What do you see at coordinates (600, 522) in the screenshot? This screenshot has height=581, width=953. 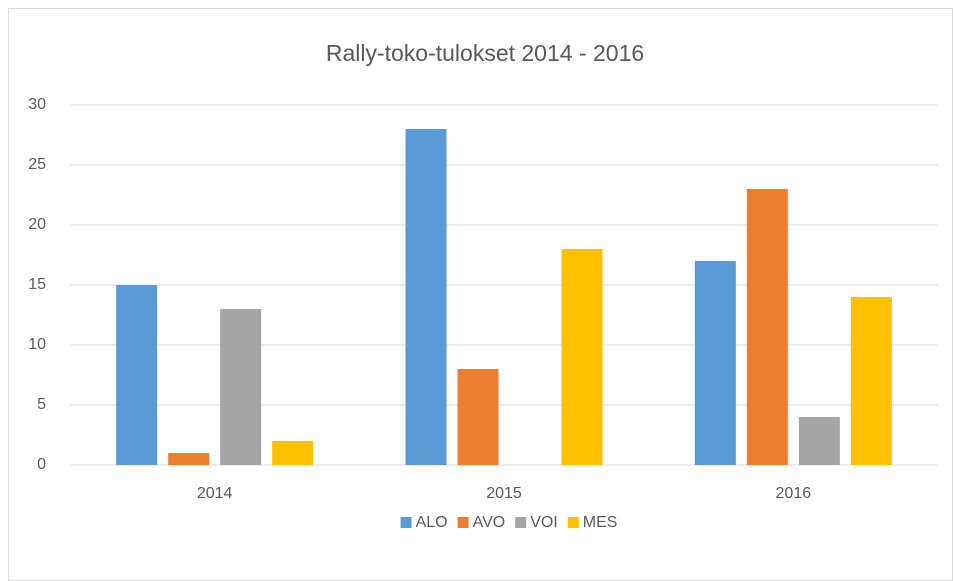 I see `legend-label: MES` at bounding box center [600, 522].